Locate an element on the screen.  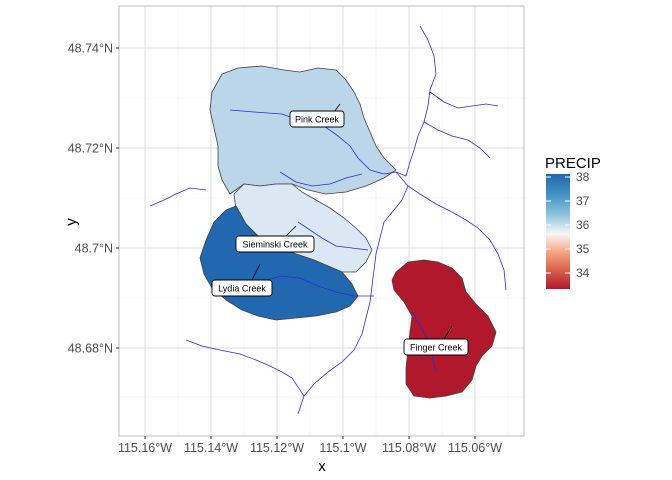
x-tick-label: 115.08°W is located at coordinates (409, 448).